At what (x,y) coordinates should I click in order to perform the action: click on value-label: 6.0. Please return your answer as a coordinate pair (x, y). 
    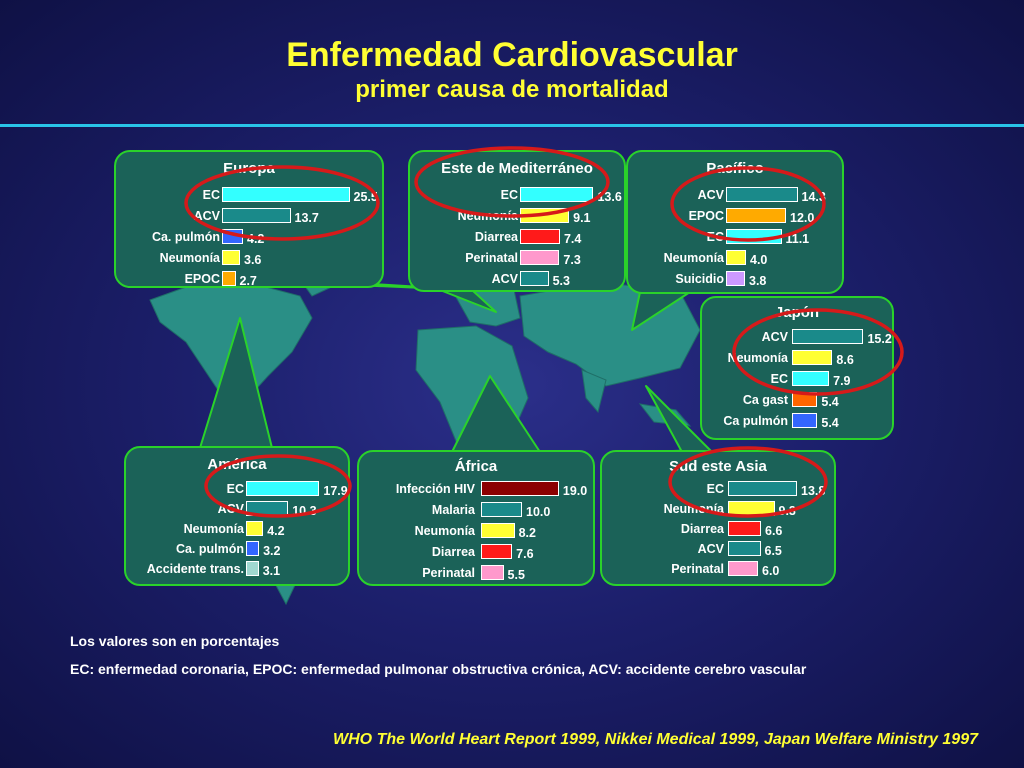
    Looking at the image, I should click on (771, 571).